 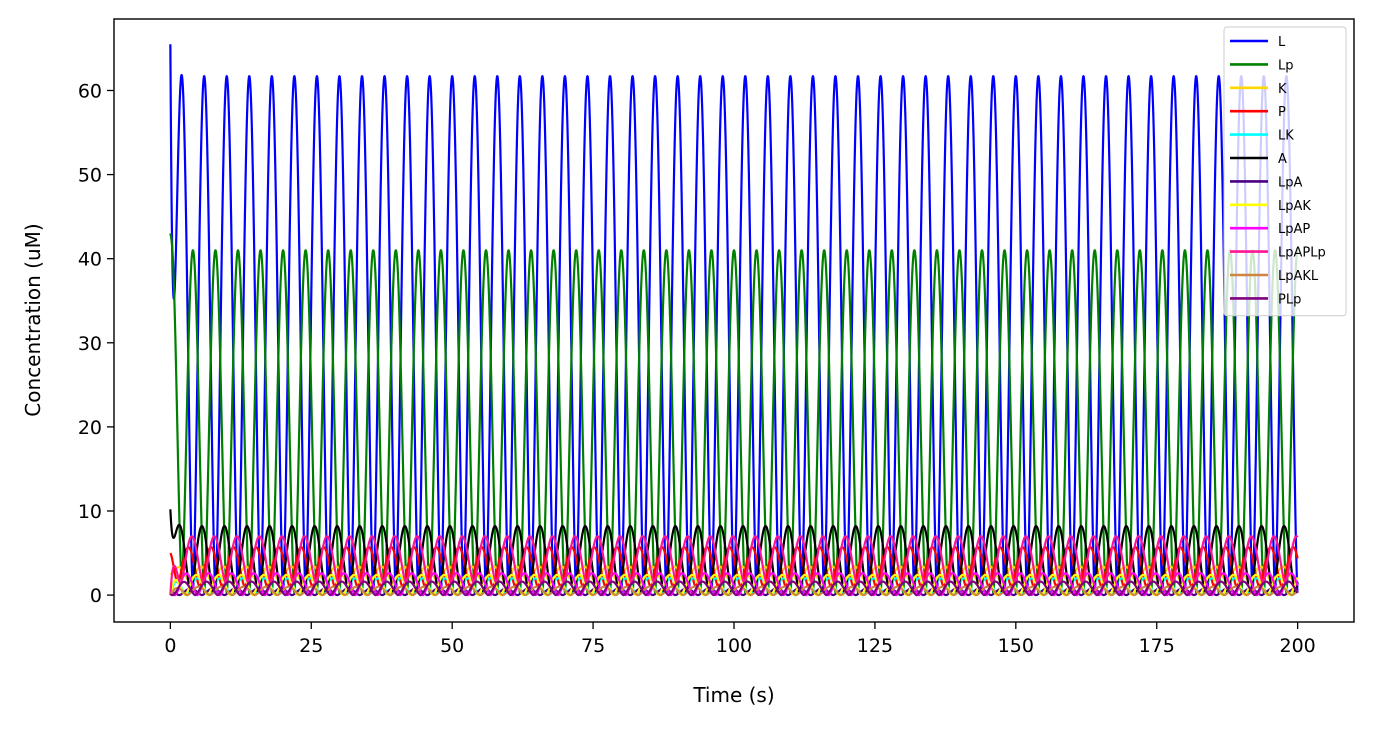 What do you see at coordinates (1294, 206) in the screenshot?
I see `legend-label-lpak: LpAK` at bounding box center [1294, 206].